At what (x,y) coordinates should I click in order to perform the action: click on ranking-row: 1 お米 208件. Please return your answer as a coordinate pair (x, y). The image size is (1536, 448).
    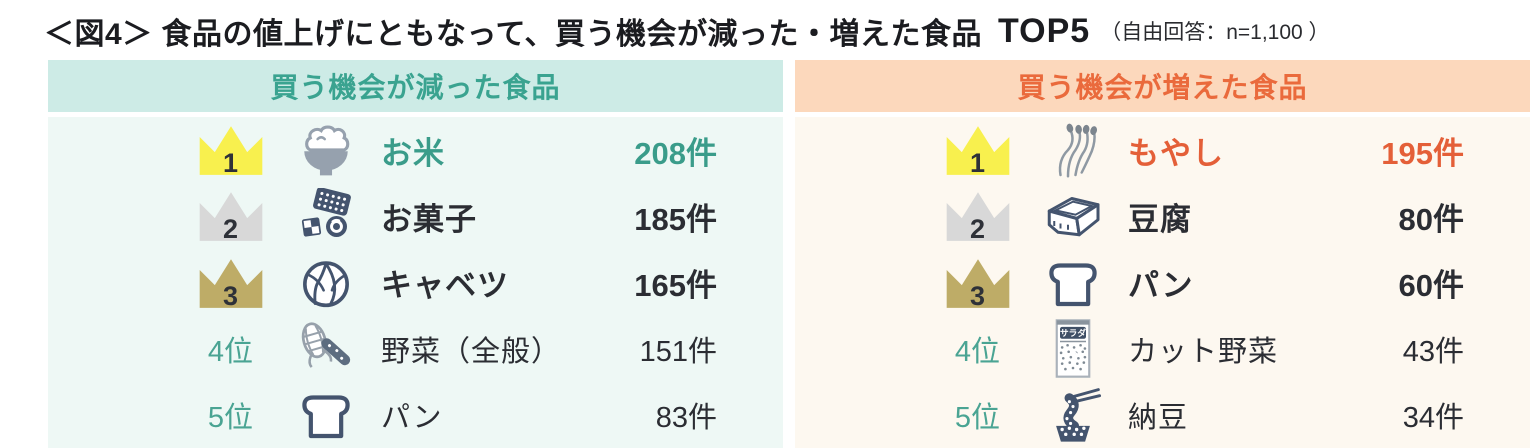
    Looking at the image, I should click on (415, 150).